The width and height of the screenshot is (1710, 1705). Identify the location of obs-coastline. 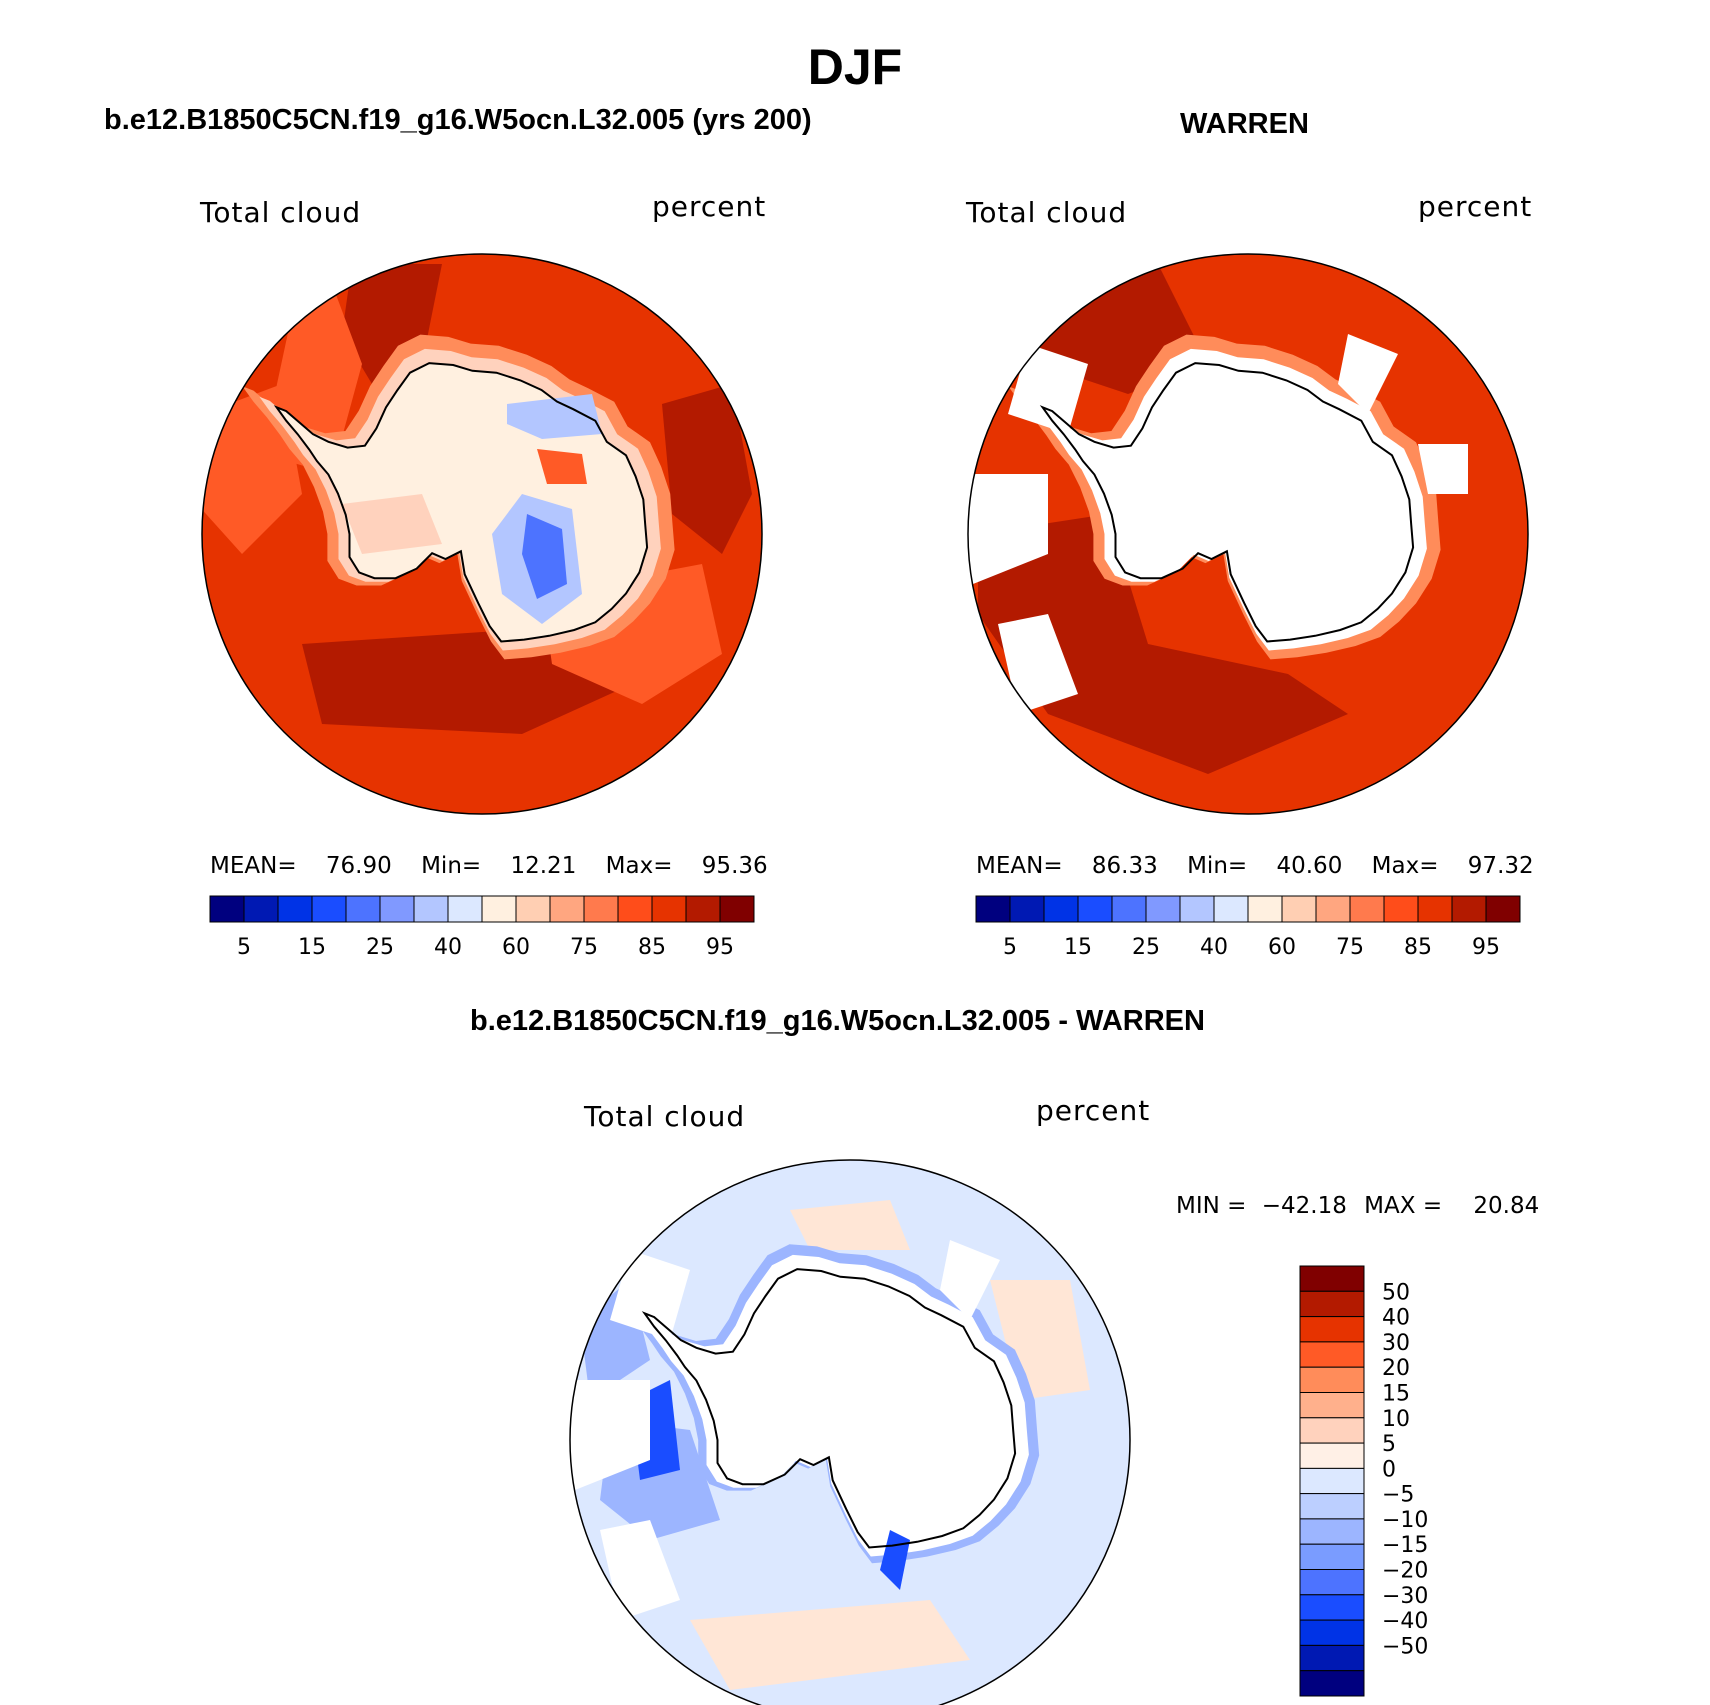
(1227, 502).